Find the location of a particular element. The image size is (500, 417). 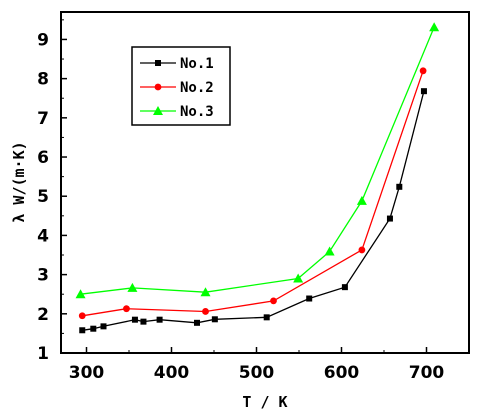

x-axis-title: T / K is located at coordinates (264, 402).